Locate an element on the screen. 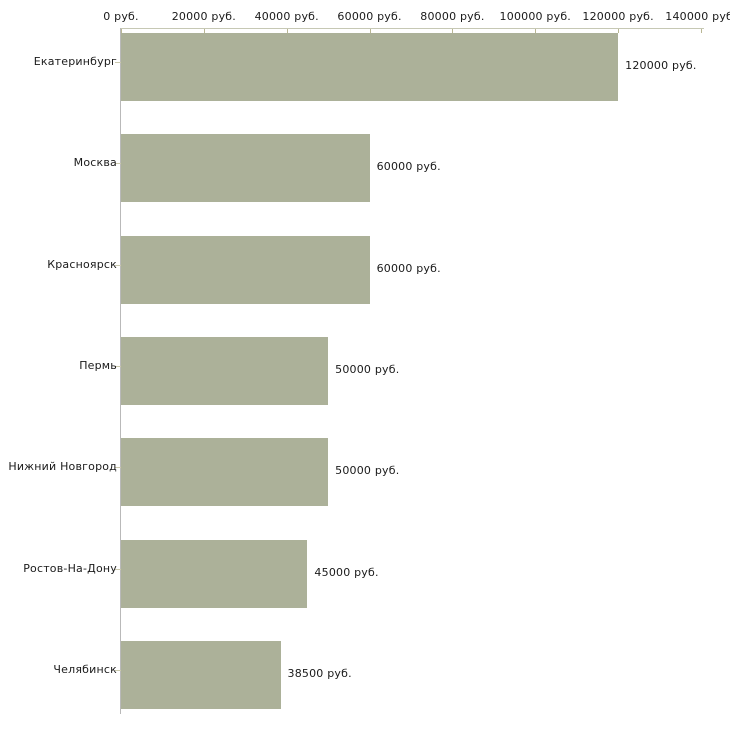 The height and width of the screenshot is (730, 730). x-tick-label: 40000 руб. is located at coordinates (286, 16).